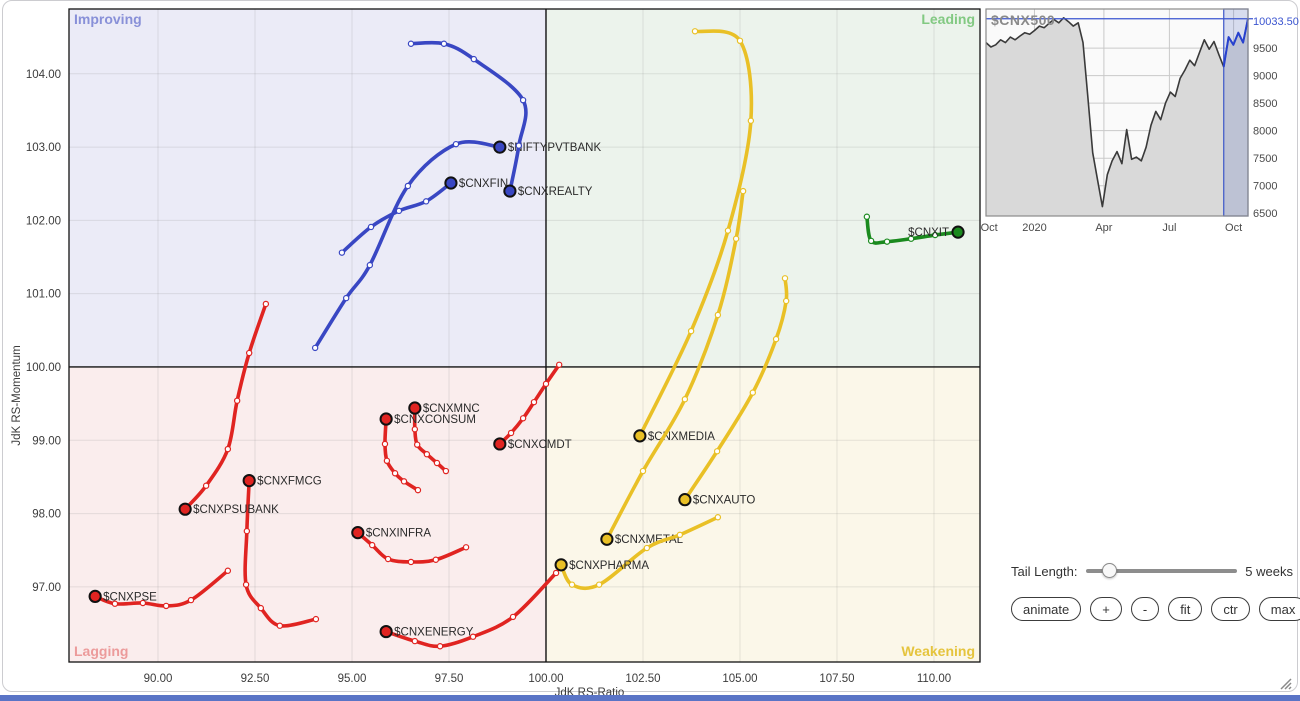 The height and width of the screenshot is (701, 1300). Describe the element at coordinates (739, 679) in the screenshot. I see `x-tick-label: 105.00` at that location.